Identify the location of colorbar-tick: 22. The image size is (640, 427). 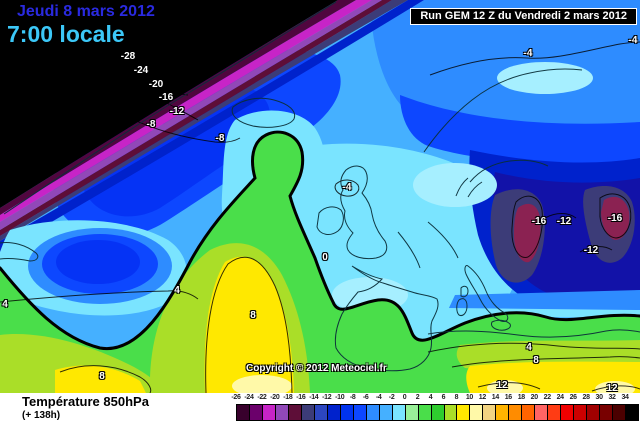
(547, 397).